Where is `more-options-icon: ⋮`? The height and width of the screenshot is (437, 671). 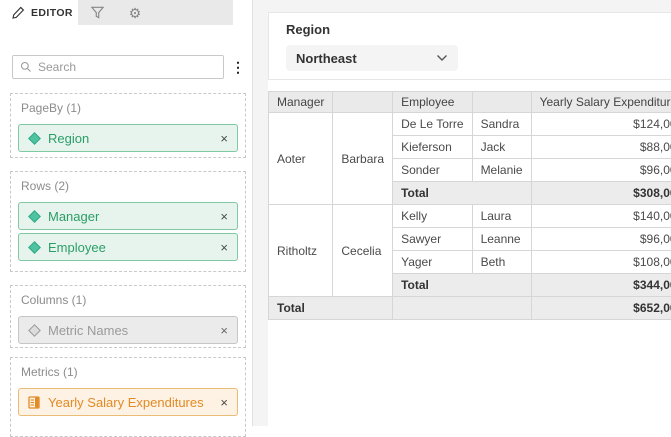
more-options-icon: ⋮ is located at coordinates (238, 67).